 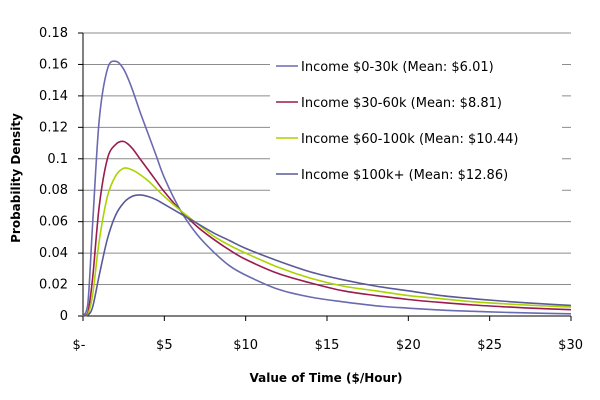 I want to click on legend-label: Income $30-60k (Mean: $8.81), so click(x=401, y=103).